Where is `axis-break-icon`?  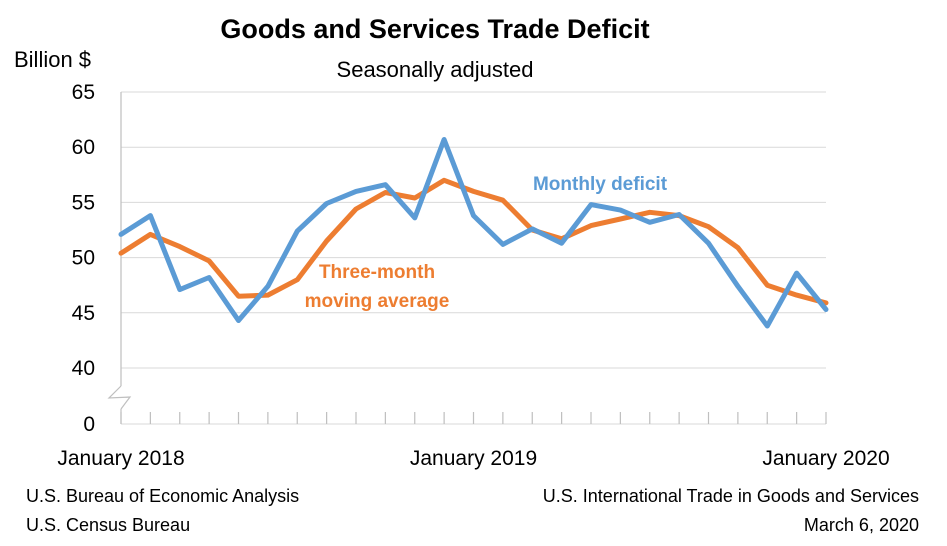 axis-break-icon is located at coordinates (119, 397).